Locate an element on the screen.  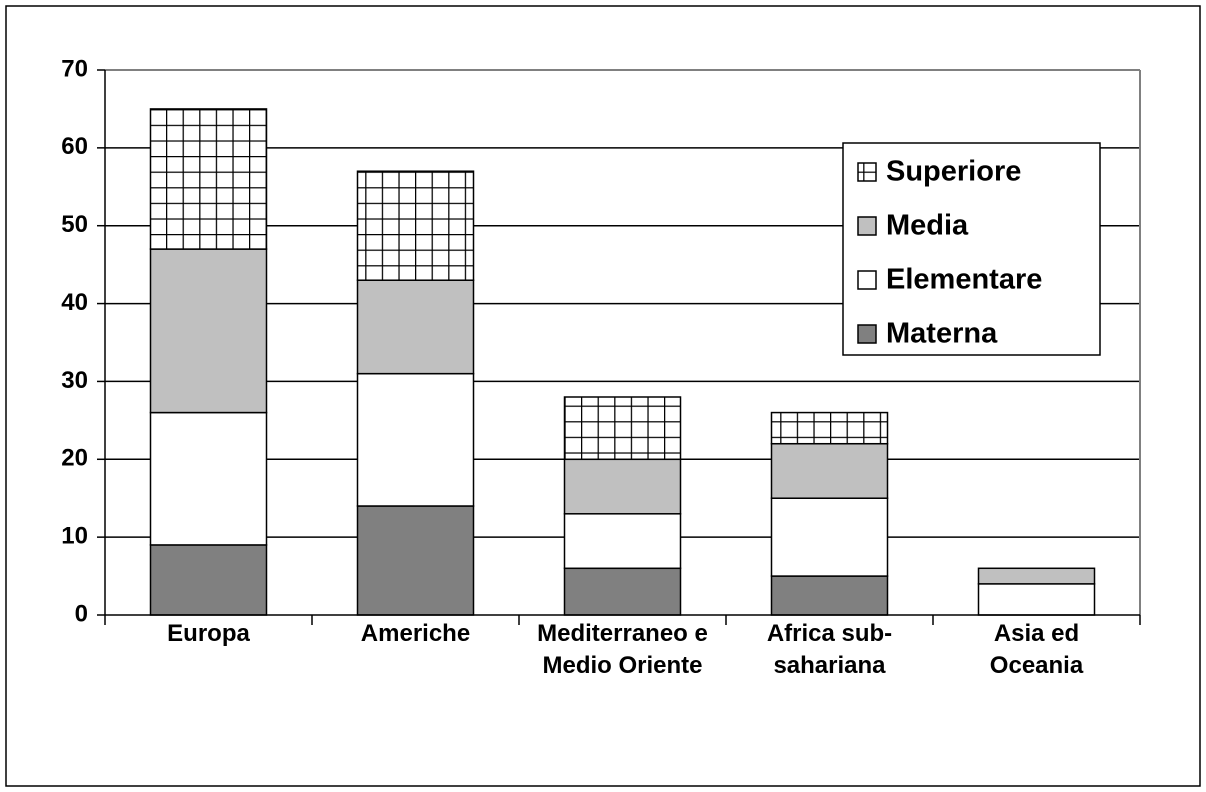
y-tick-label: 10 is located at coordinates (74, 535).